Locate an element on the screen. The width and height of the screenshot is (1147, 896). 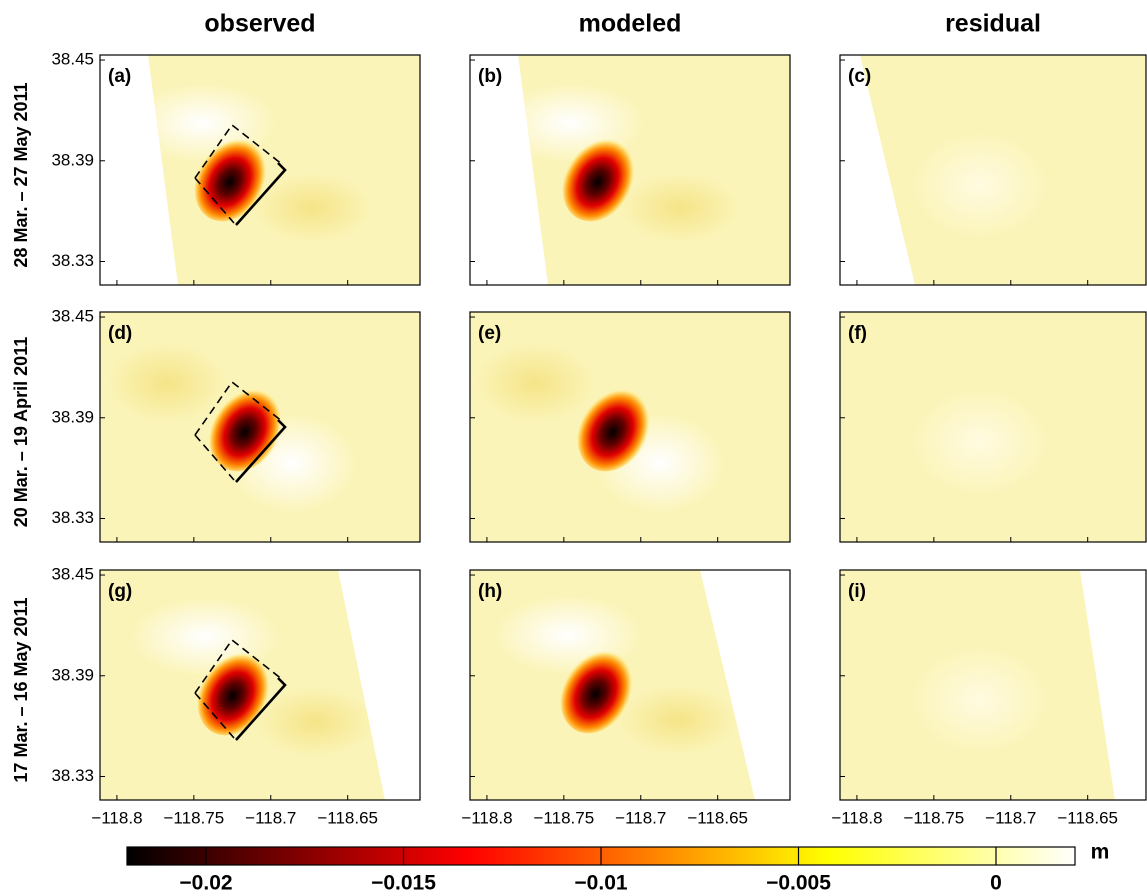
panel: (c) is located at coordinates (993, 170).